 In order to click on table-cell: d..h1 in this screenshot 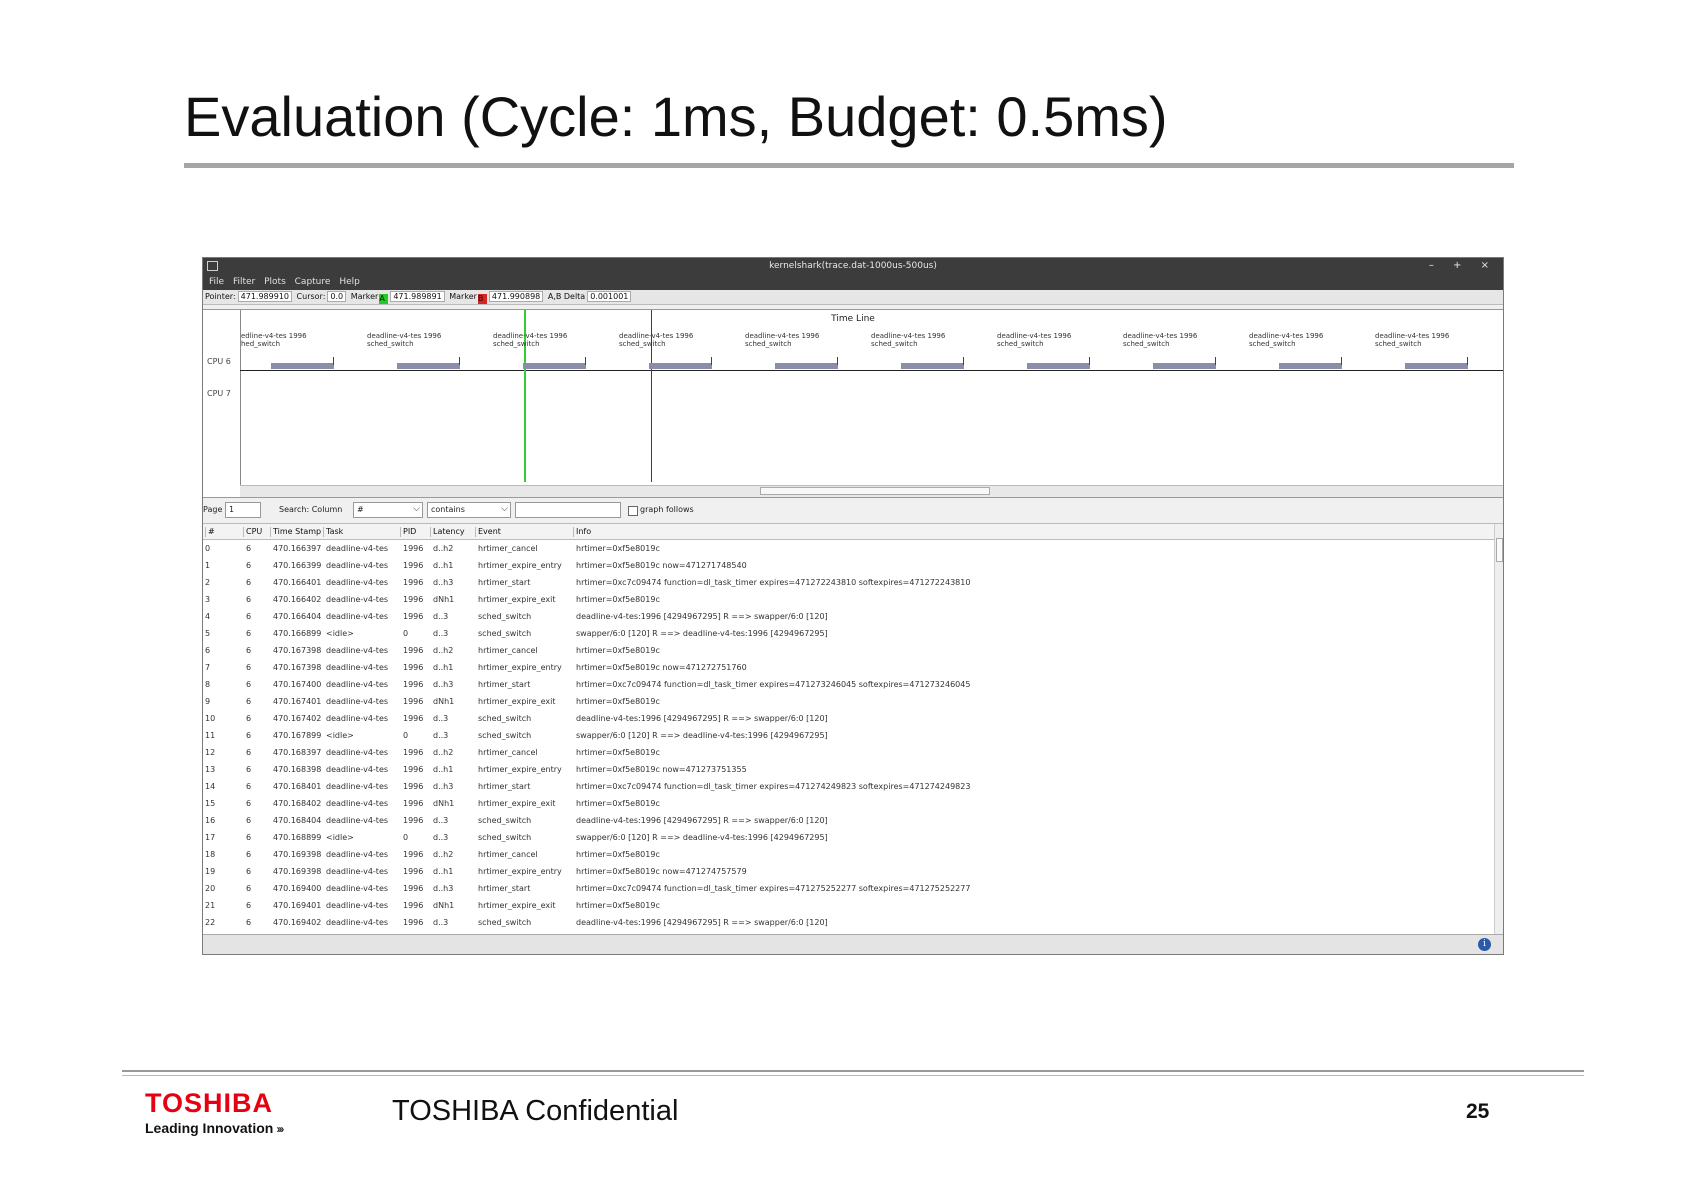, I will do `click(443, 769)`.